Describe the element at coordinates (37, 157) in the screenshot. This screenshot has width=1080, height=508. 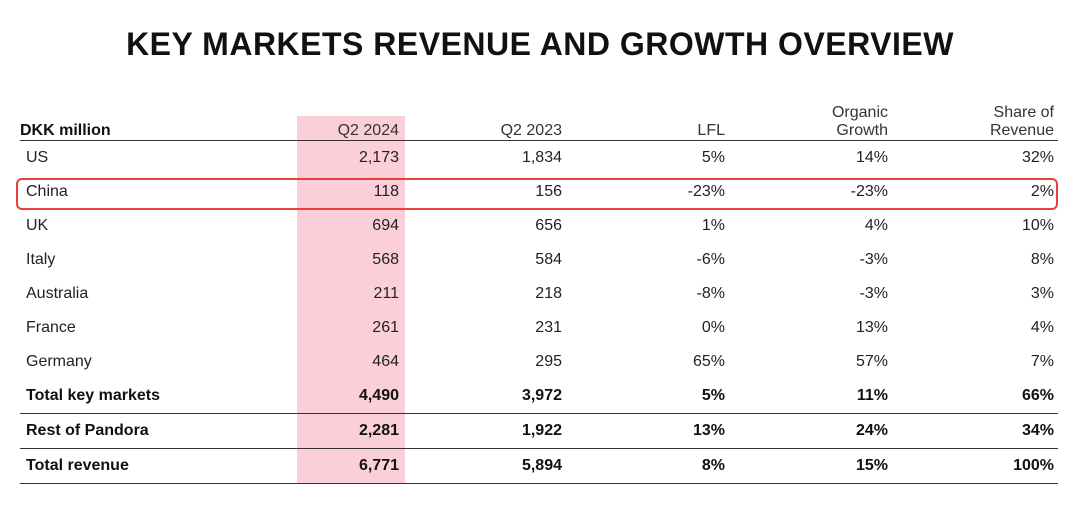
I see `market-name: US` at that location.